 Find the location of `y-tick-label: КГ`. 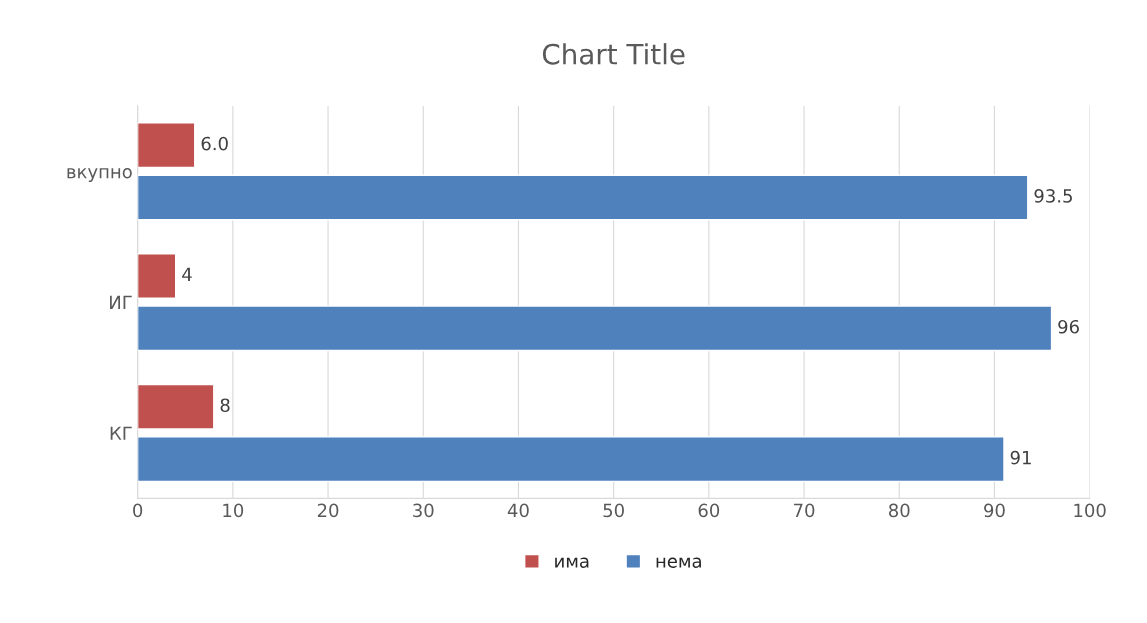

y-tick-label: КГ is located at coordinates (121, 433).